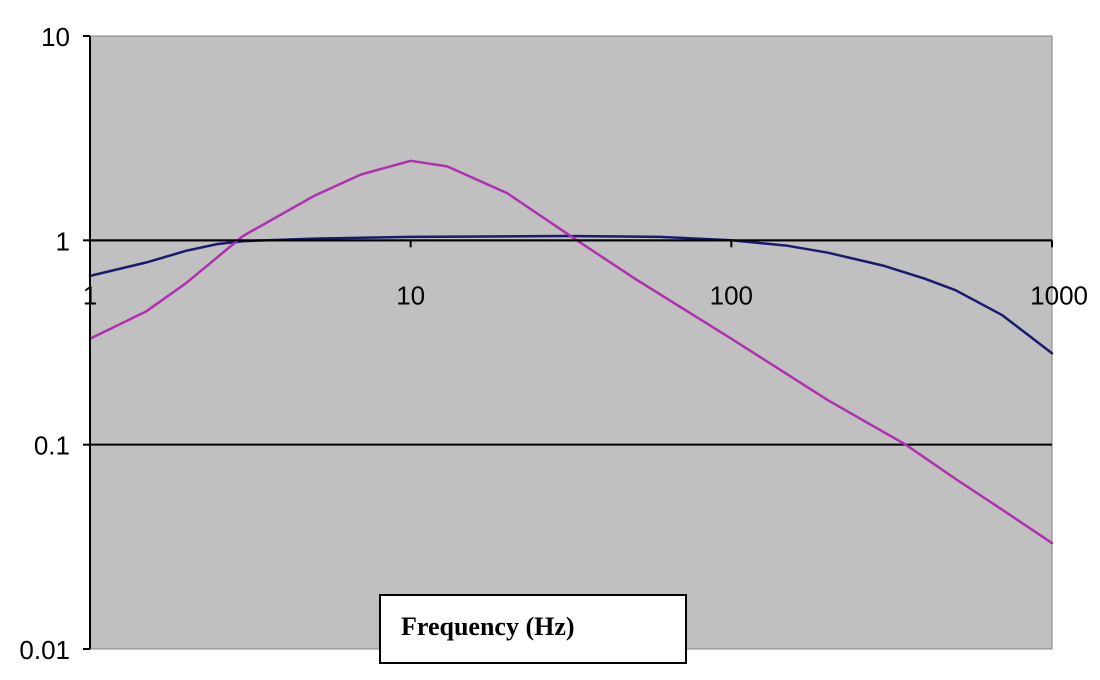 The width and height of the screenshot is (1100, 680). Describe the element at coordinates (410, 295) in the screenshot. I see `x-tick-label-1: 10` at that location.